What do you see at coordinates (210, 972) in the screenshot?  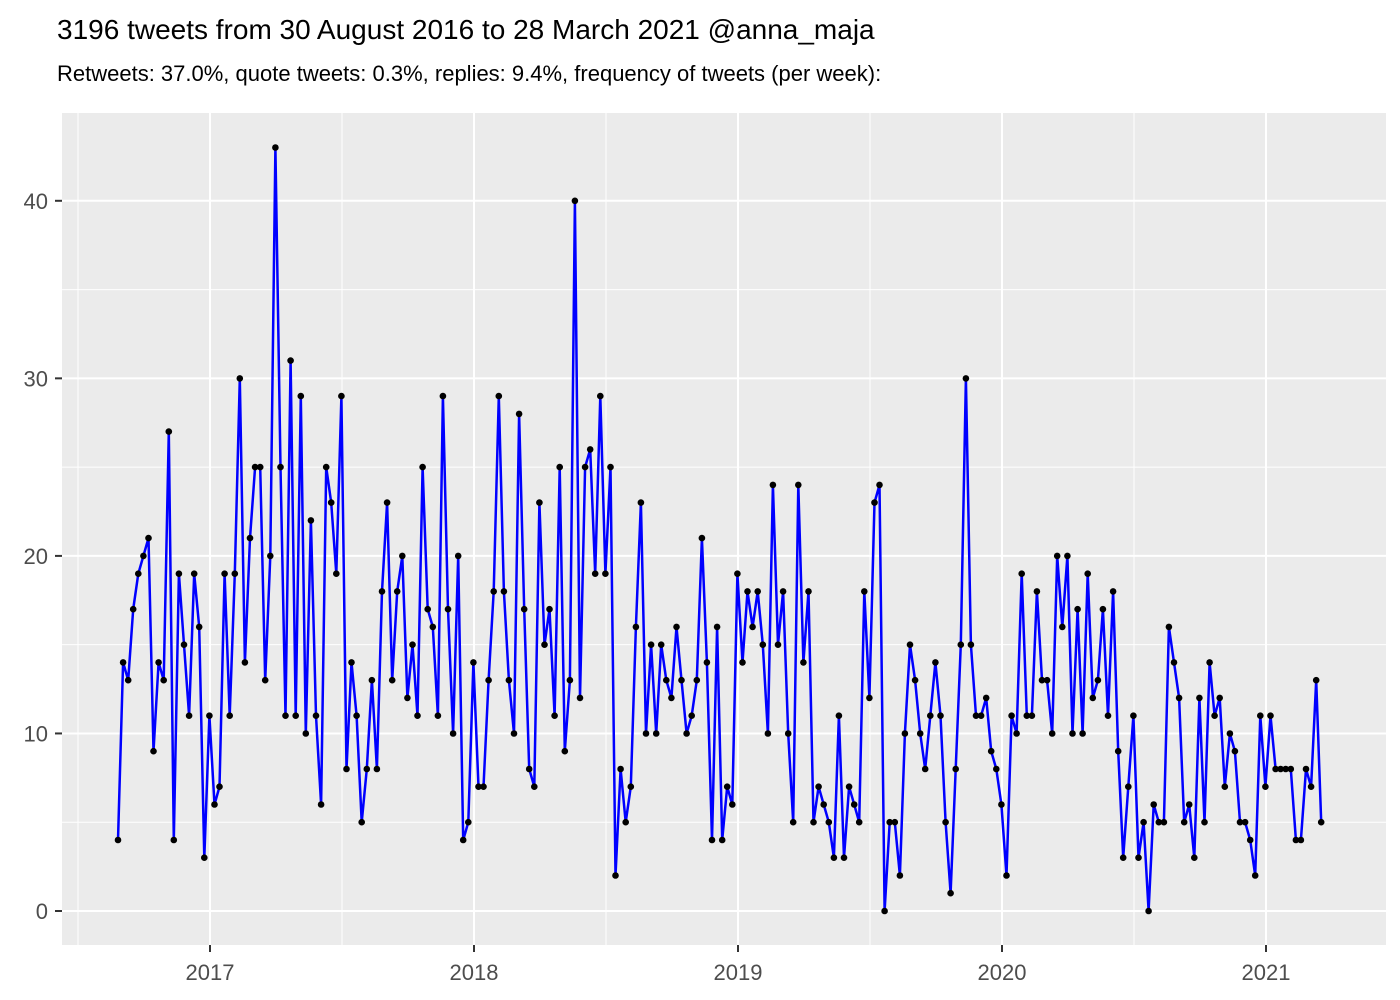 I see `x-axis-tick-label: 2017` at bounding box center [210, 972].